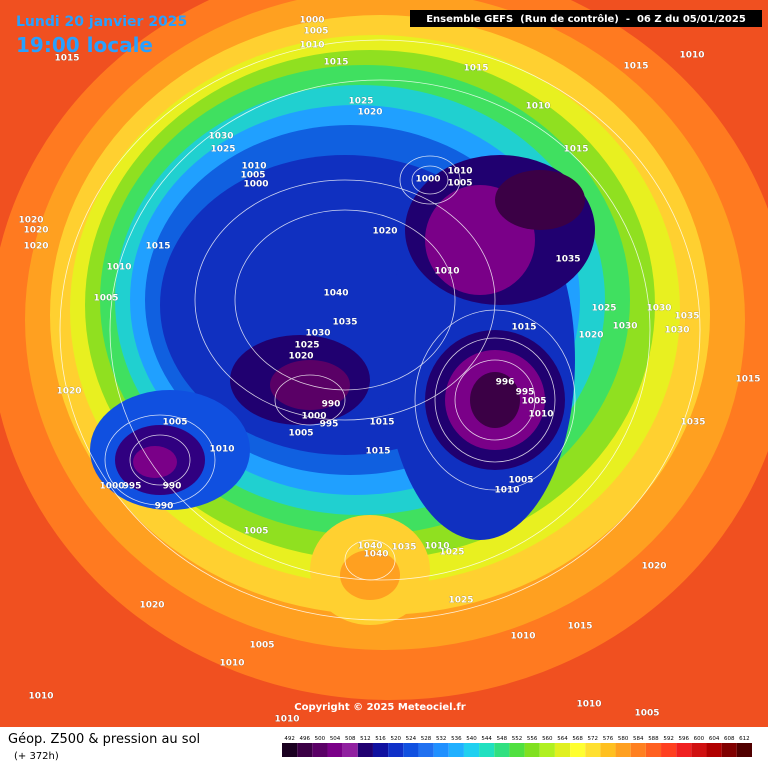  I want to click on colorbar-label: 580, so click(623, 739).